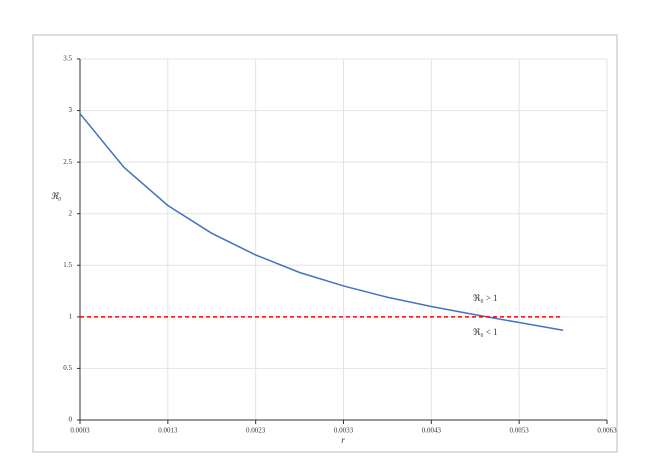 The width and height of the screenshot is (649, 461). I want to click on y-tick-label: 3, so click(71, 110).